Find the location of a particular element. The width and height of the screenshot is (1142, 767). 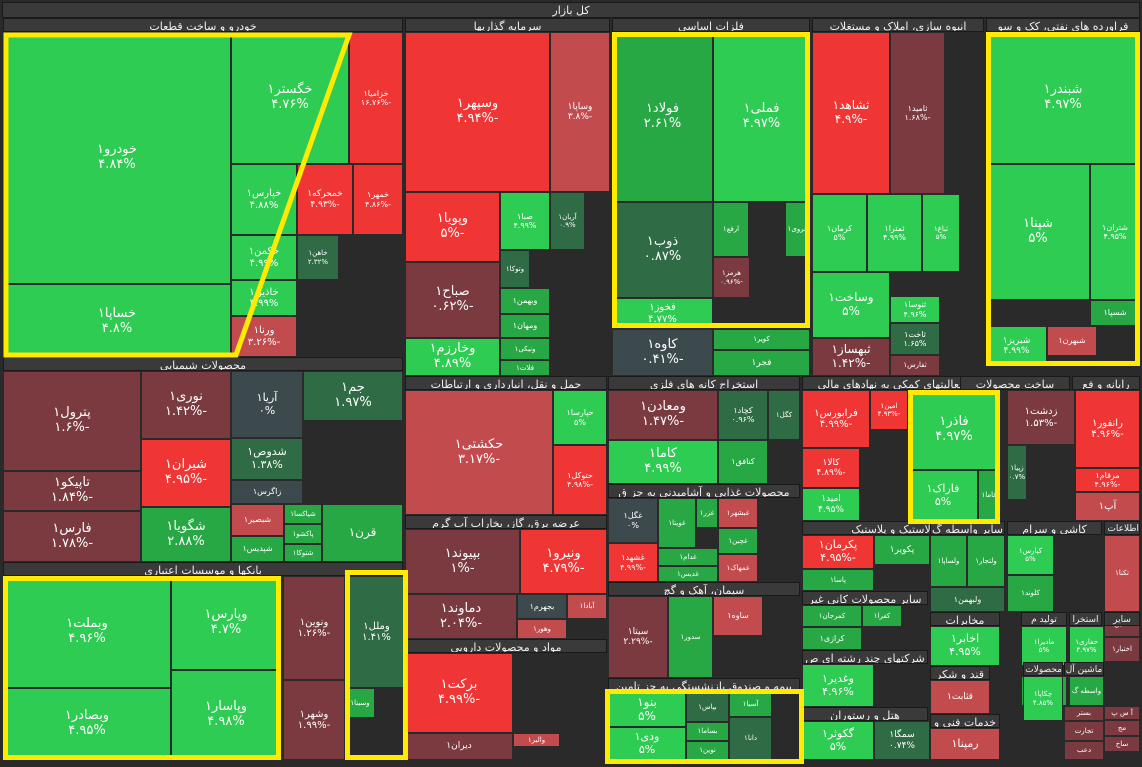

stock-tile: کالا۱ -۴.۸۹% is located at coordinates (831, 468).